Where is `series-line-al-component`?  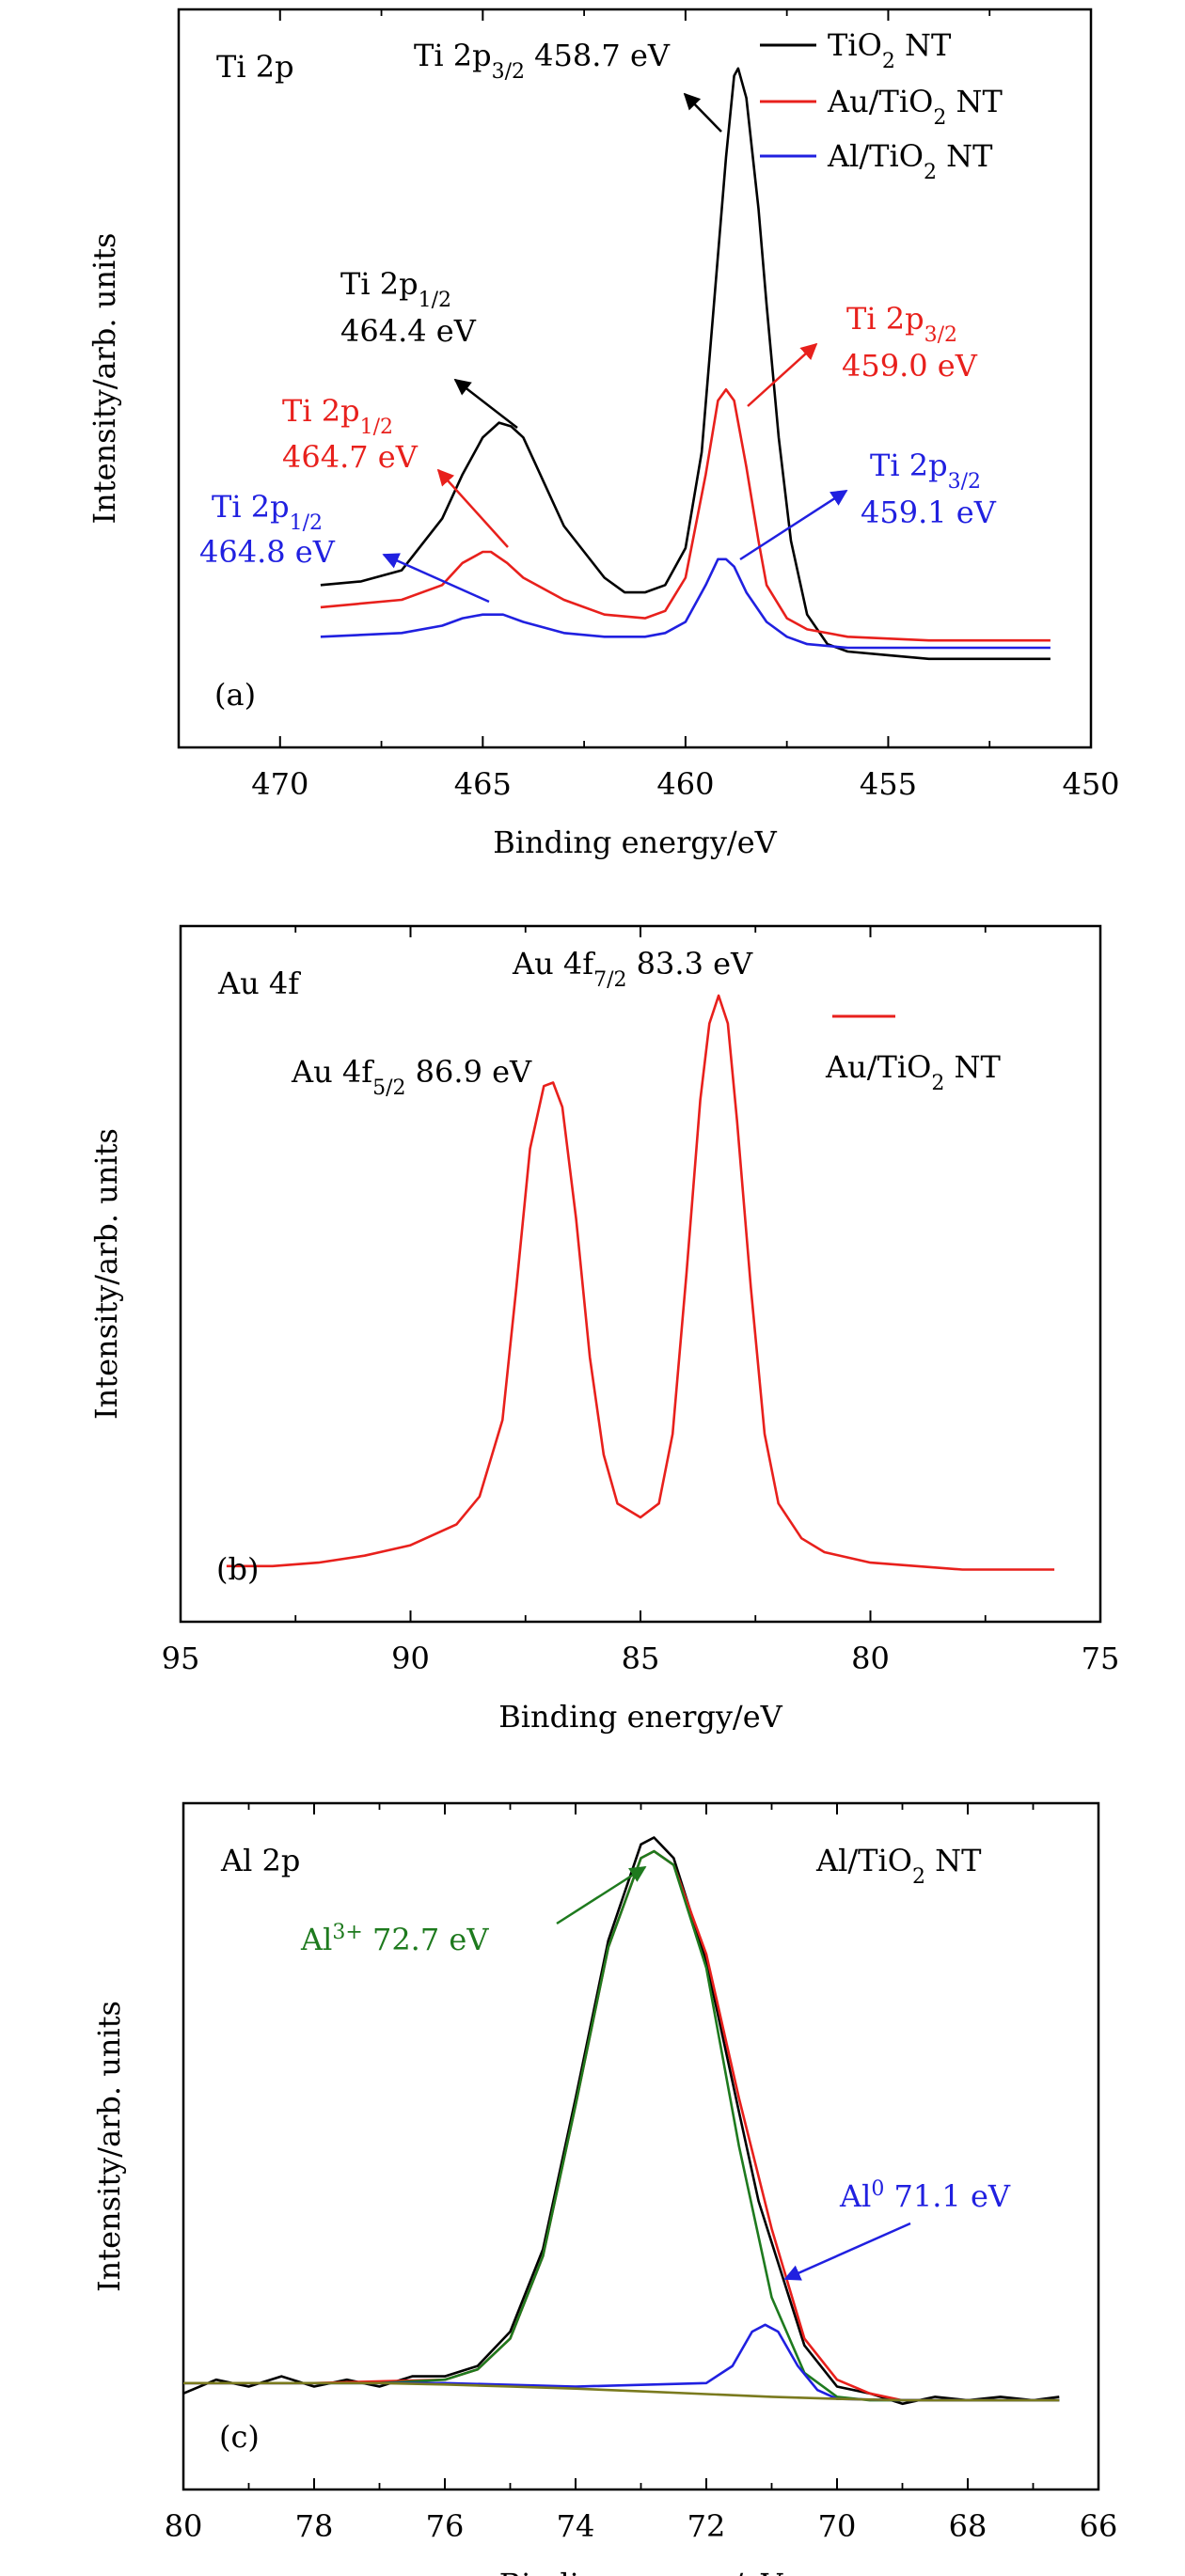
series-line-al-component is located at coordinates (621, 2363).